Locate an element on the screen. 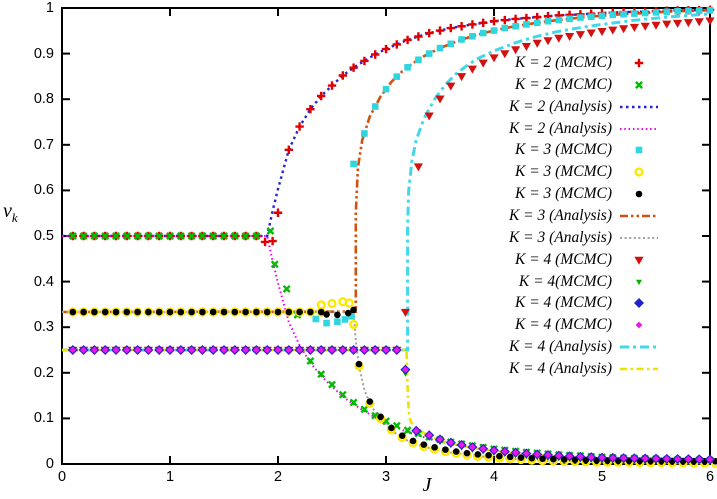 The height and width of the screenshot is (499, 717). y-axis-label-main: v is located at coordinates (7, 211).